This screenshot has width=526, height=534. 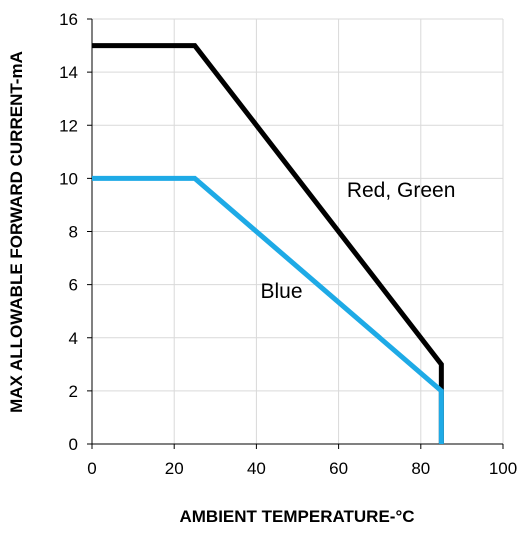 What do you see at coordinates (358, 241) in the screenshot?
I see `series-annotations: Red, Green Blue` at bounding box center [358, 241].